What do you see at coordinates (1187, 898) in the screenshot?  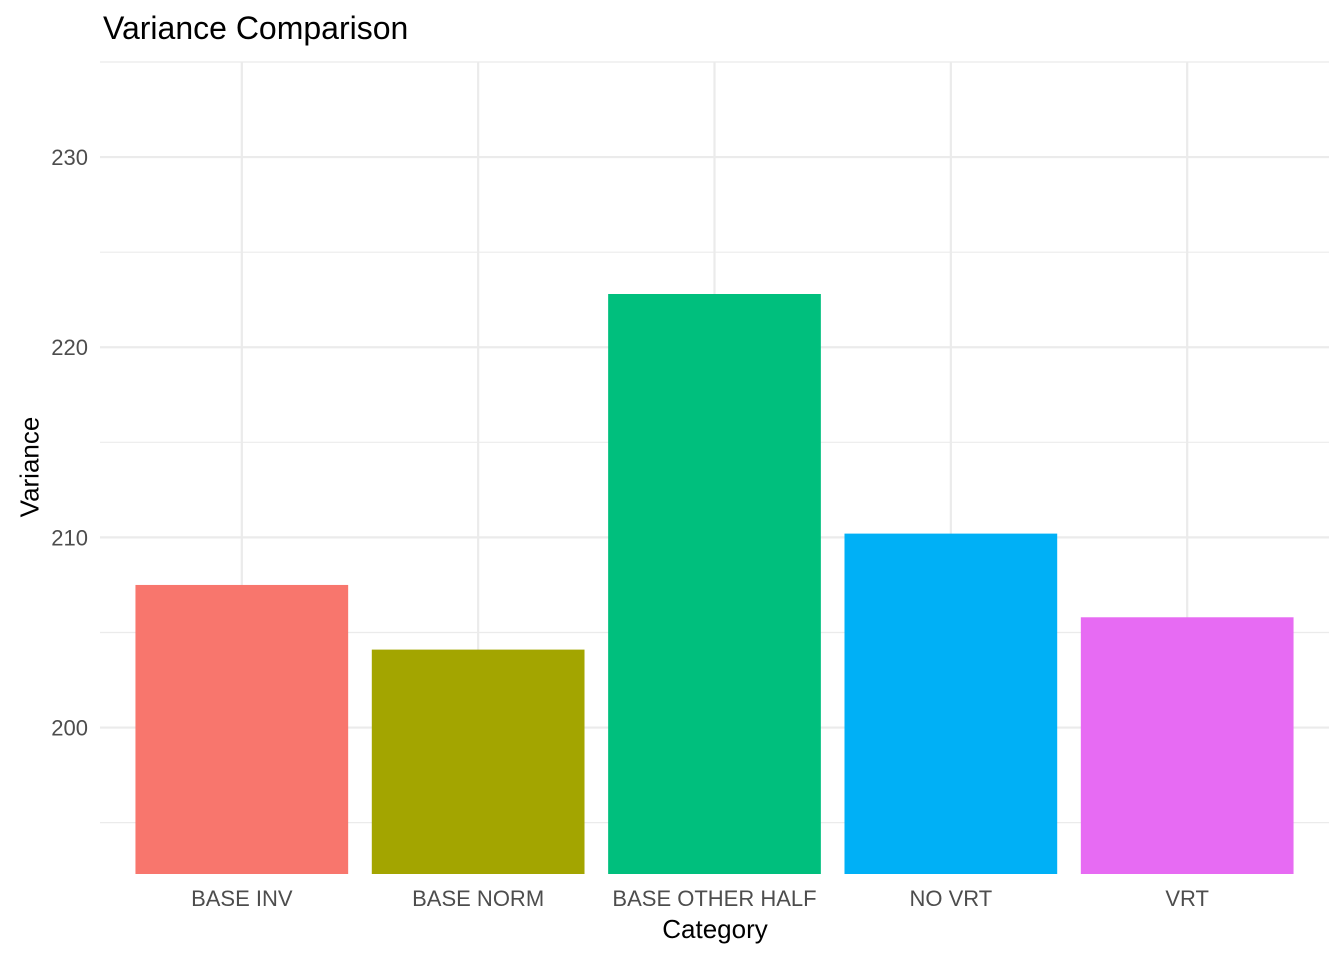 I see `x-tick-label: VRT` at bounding box center [1187, 898].